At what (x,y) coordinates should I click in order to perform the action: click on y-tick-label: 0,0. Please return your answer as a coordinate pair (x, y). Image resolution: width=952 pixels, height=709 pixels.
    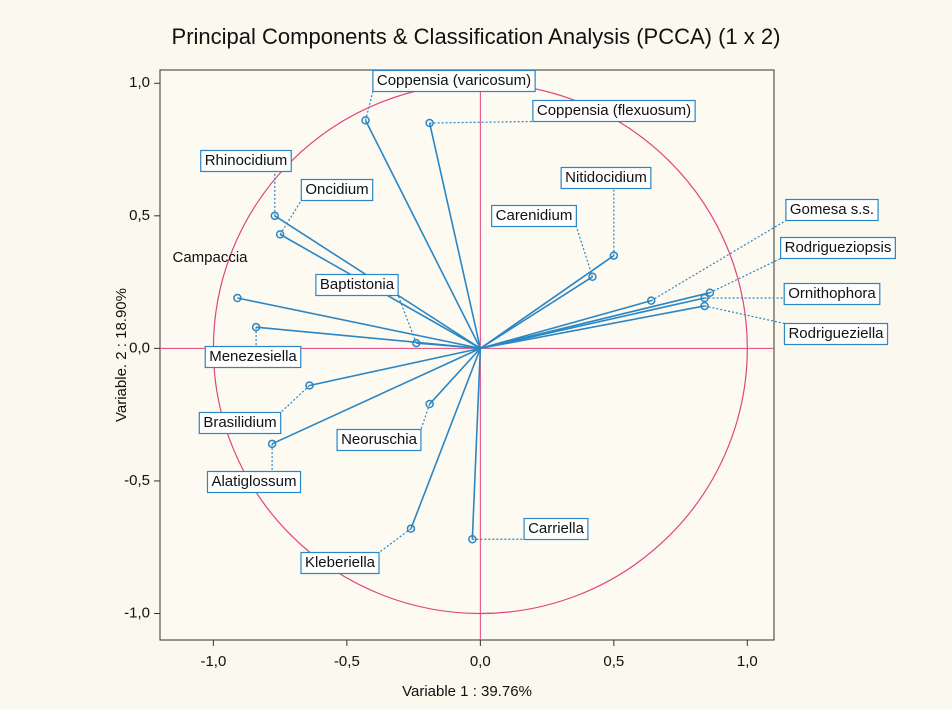
    Looking at the image, I should click on (139, 347).